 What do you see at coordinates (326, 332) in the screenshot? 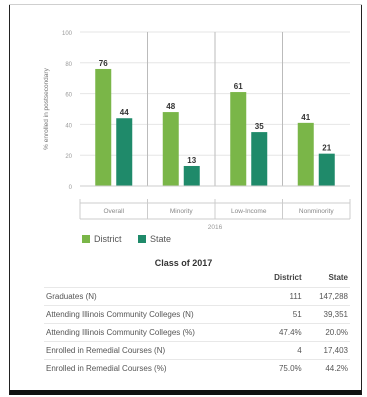
I see `row-state-value: 20.0%` at bounding box center [326, 332].